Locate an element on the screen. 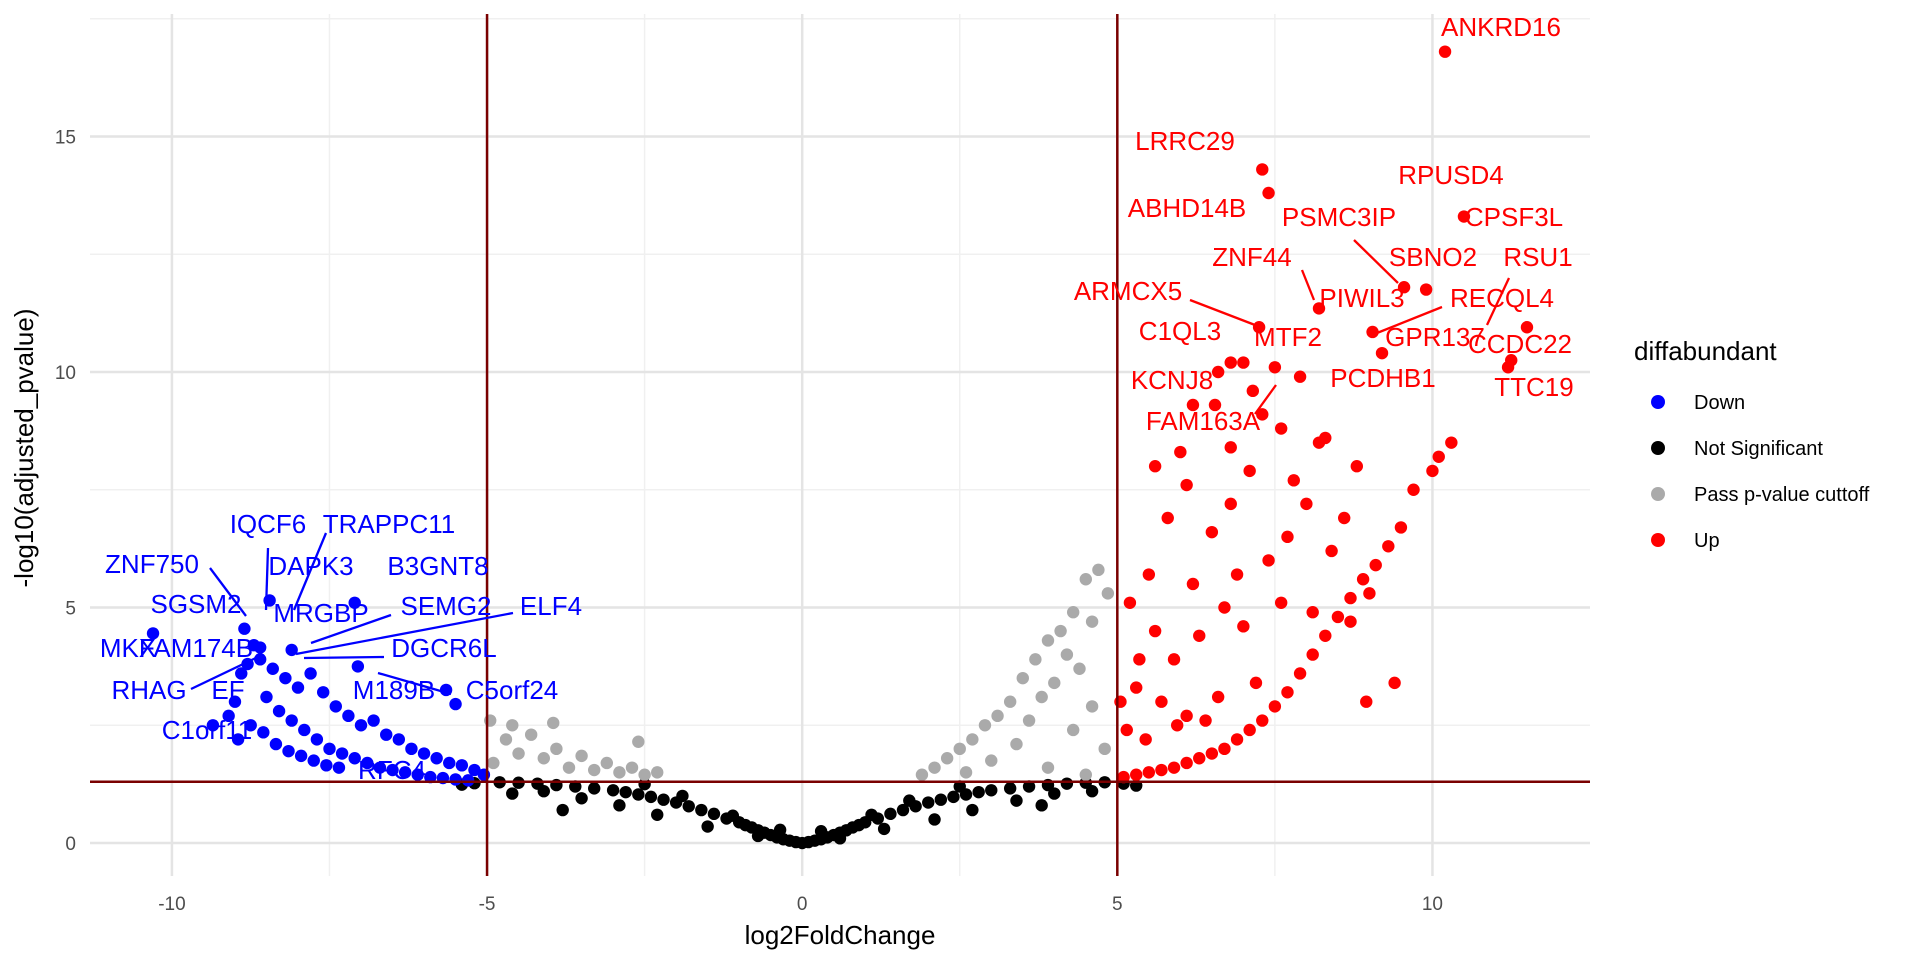  legend-label: Not Significant is located at coordinates (1758, 449).